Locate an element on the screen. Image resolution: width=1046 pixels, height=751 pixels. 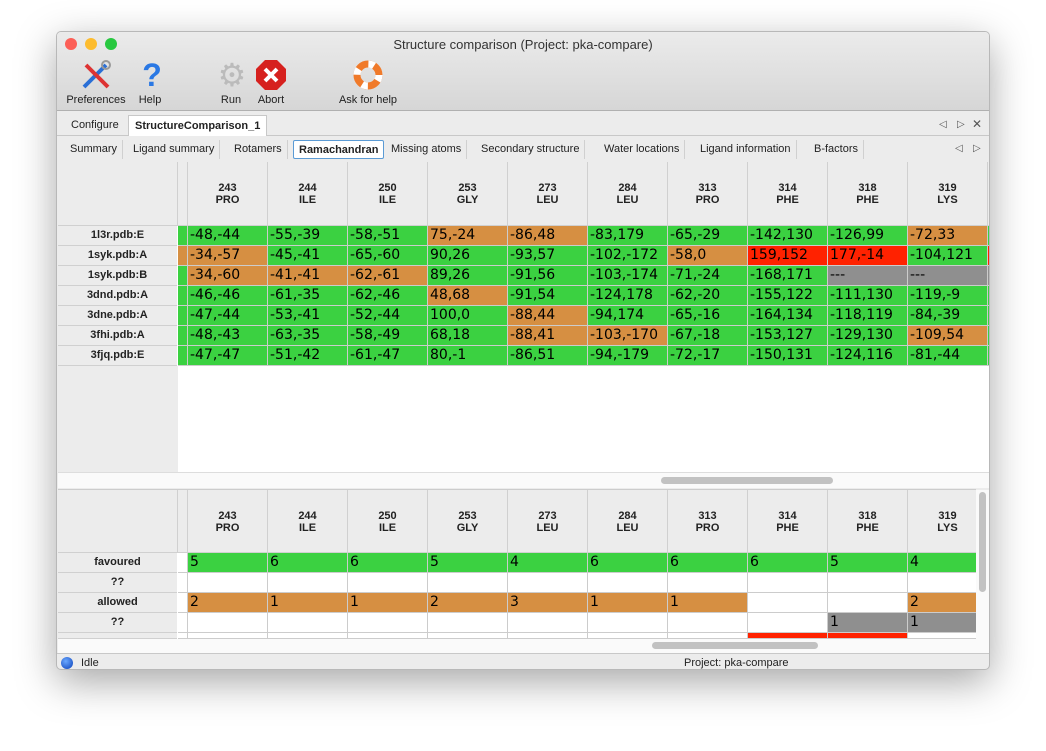
table-cell: 4 is located at coordinates (942, 563).